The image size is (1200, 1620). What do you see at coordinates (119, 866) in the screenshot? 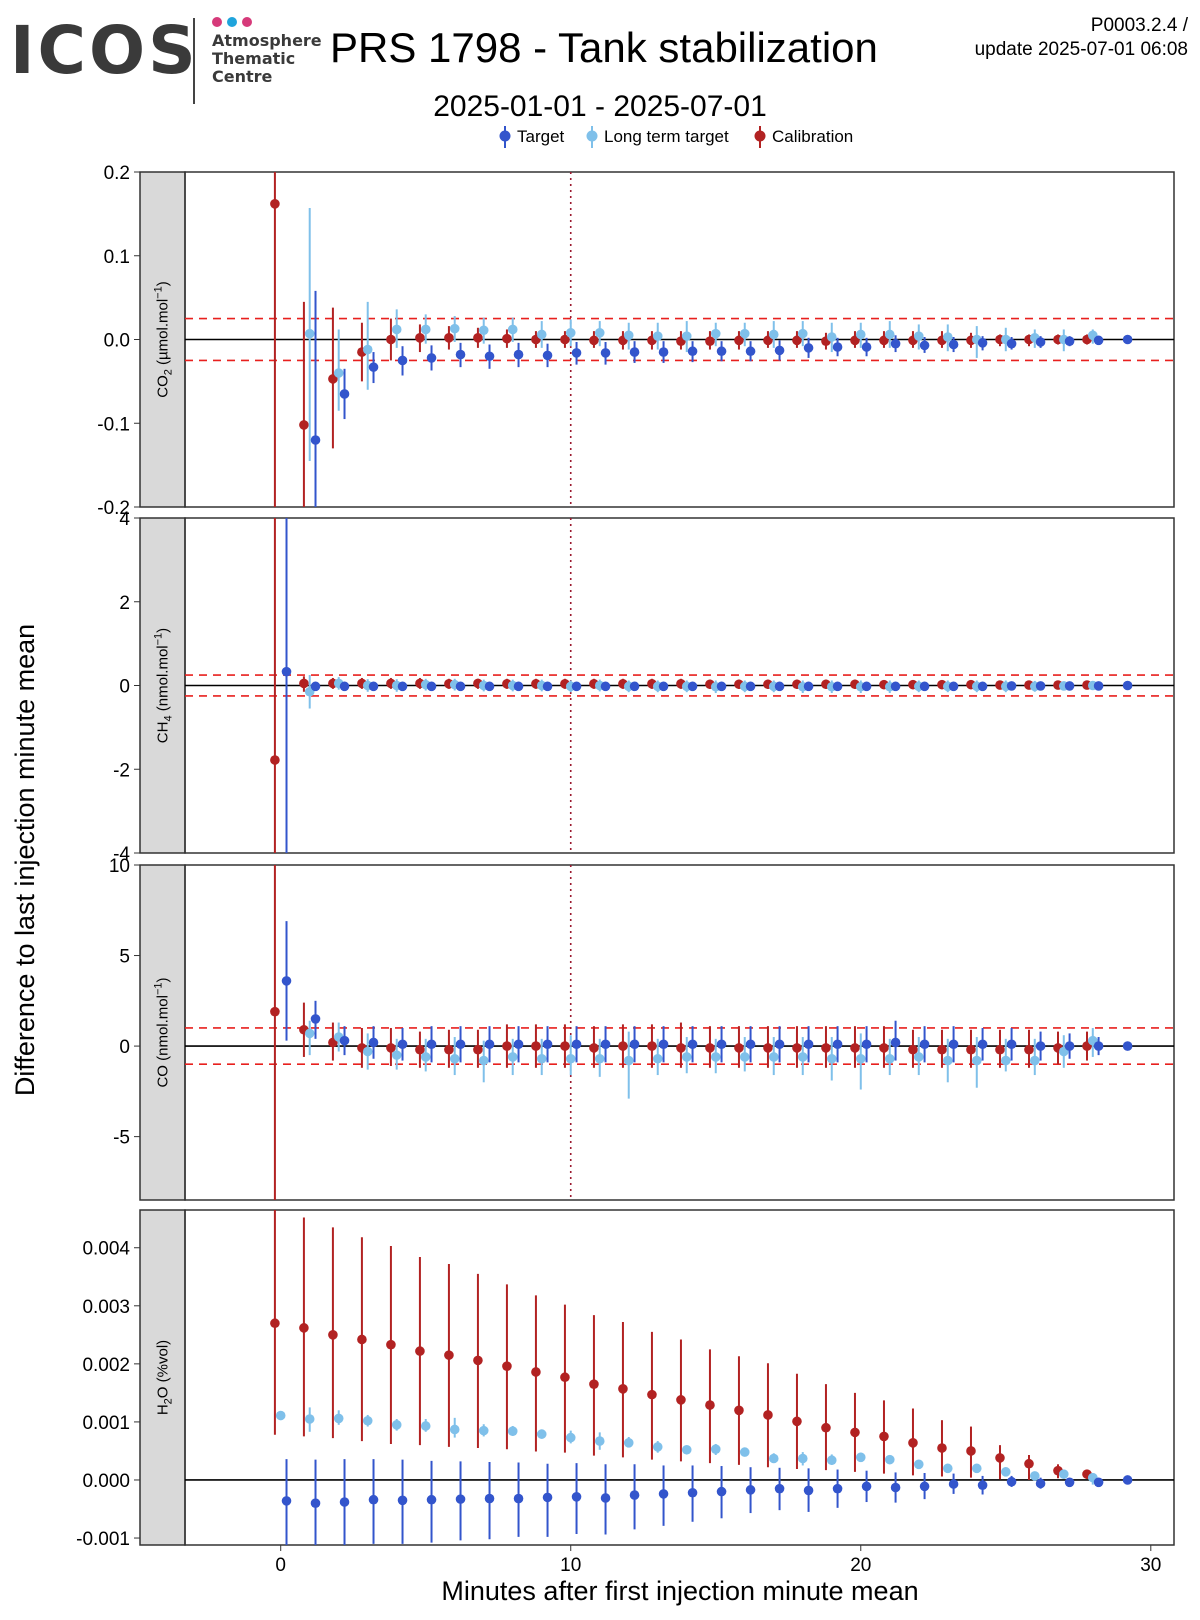
I see `y-tick-label: 10` at bounding box center [119, 866].